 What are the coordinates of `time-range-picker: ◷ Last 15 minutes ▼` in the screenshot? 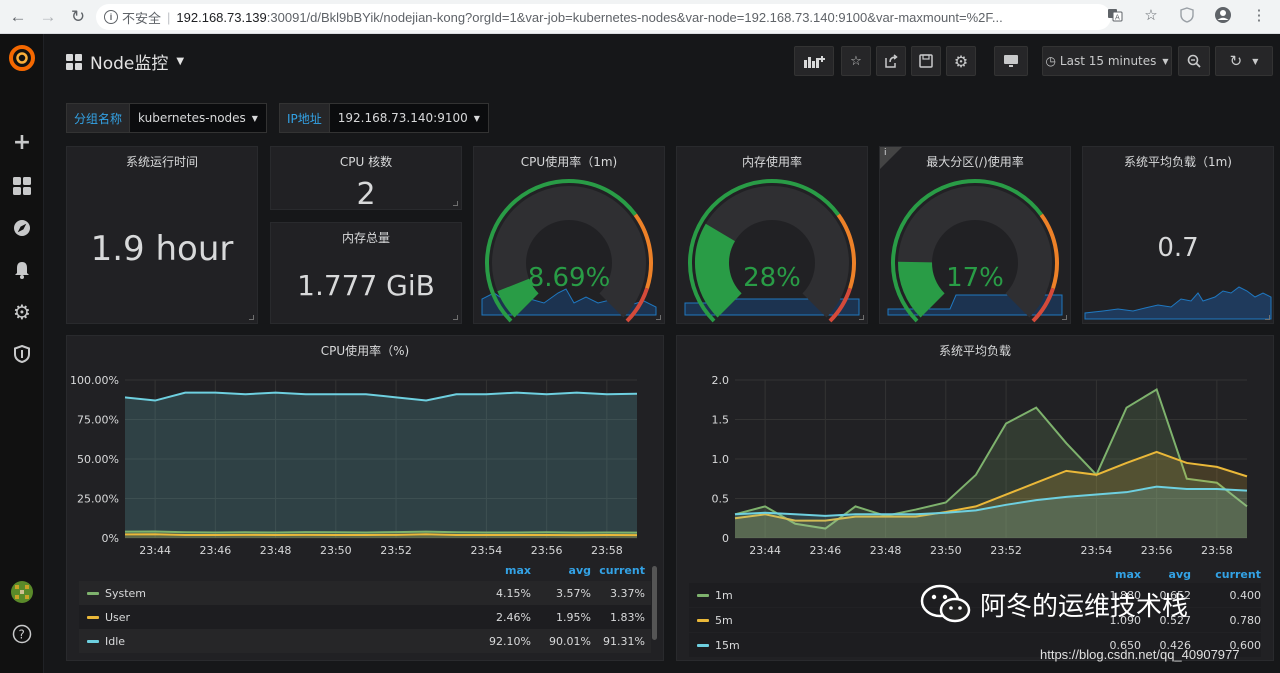 It's located at (1107, 61).